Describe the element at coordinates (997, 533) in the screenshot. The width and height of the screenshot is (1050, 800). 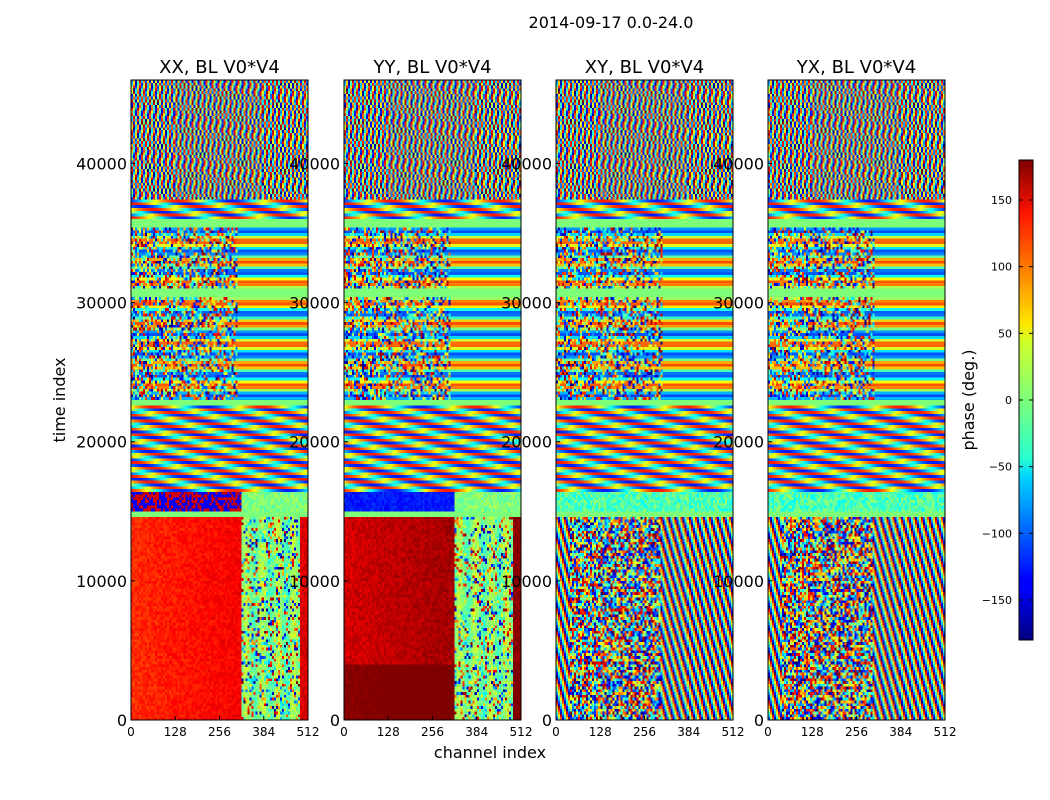
I see `colorbar-tick-label: −100` at that location.